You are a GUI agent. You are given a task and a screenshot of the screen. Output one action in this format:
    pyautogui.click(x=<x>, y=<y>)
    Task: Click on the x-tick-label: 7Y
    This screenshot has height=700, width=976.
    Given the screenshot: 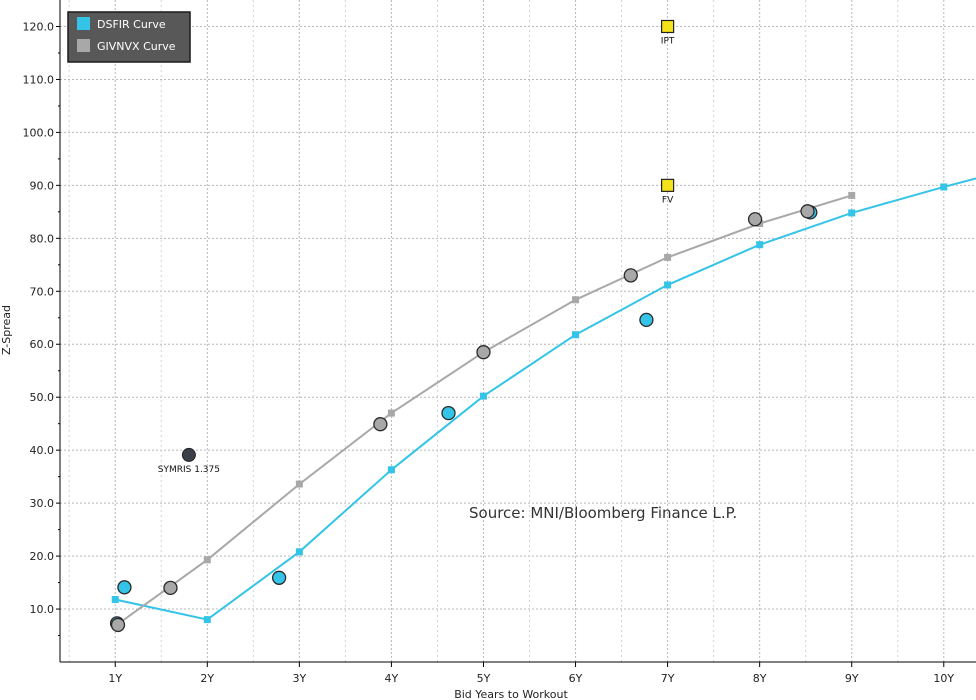 What is the action you would take?
    pyautogui.click(x=668, y=678)
    